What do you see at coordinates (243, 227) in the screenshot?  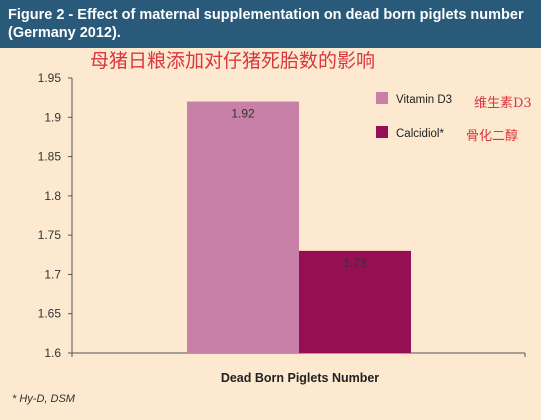 I see `bar-vitamin-d3` at bounding box center [243, 227].